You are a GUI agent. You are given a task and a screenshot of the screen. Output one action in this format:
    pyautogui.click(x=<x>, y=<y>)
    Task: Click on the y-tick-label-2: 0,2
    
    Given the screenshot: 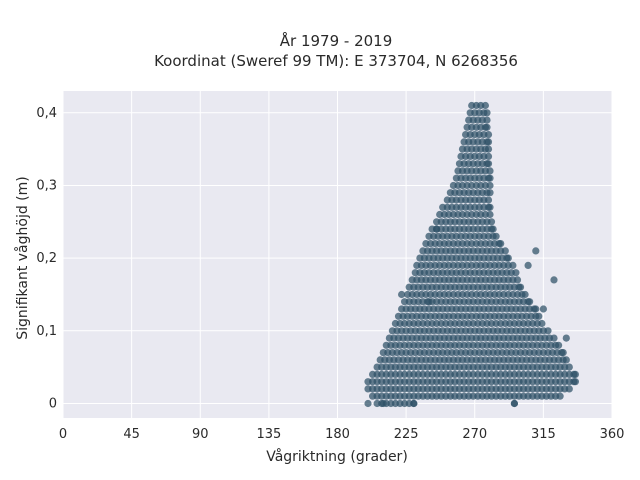 What is the action you would take?
    pyautogui.click(x=46, y=258)
    